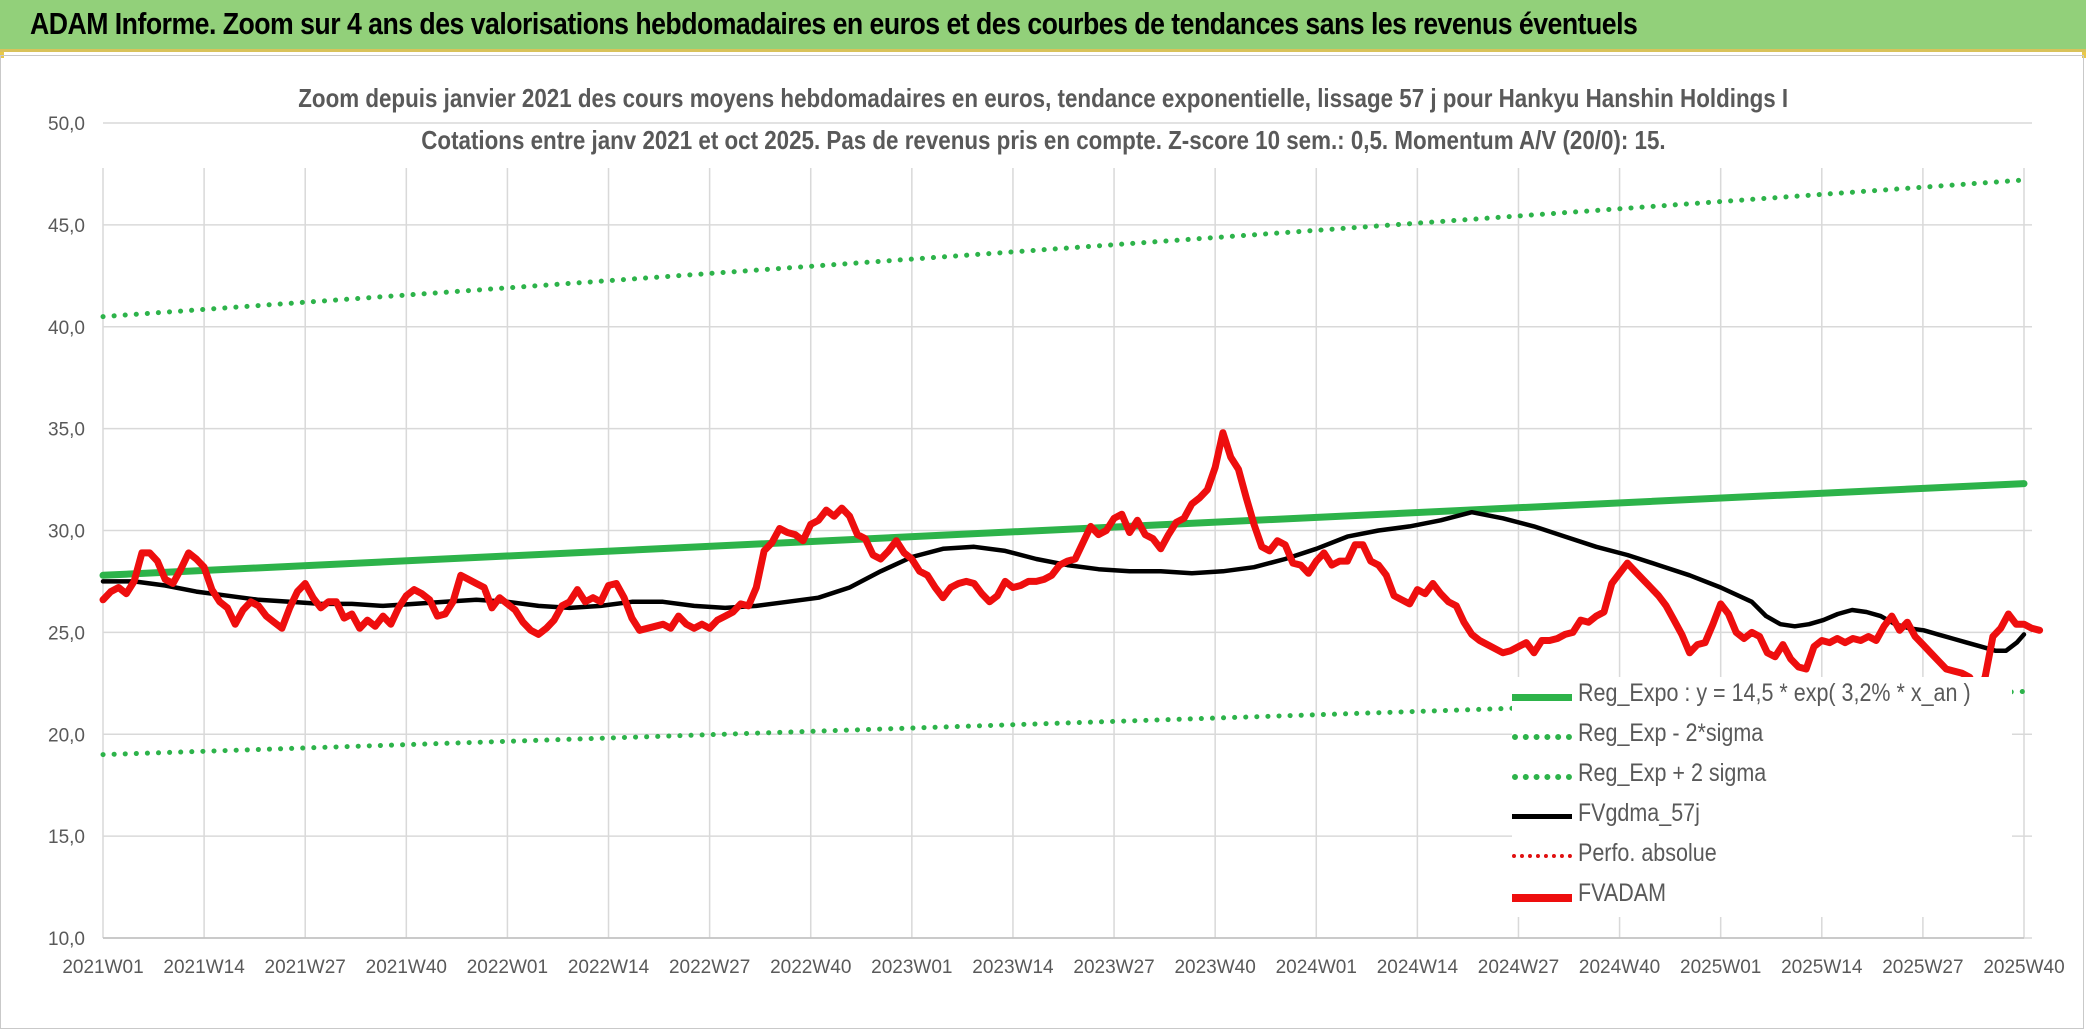  What do you see at coordinates (609, 967) in the screenshot?
I see `x-tick-label: 2022W14` at bounding box center [609, 967].